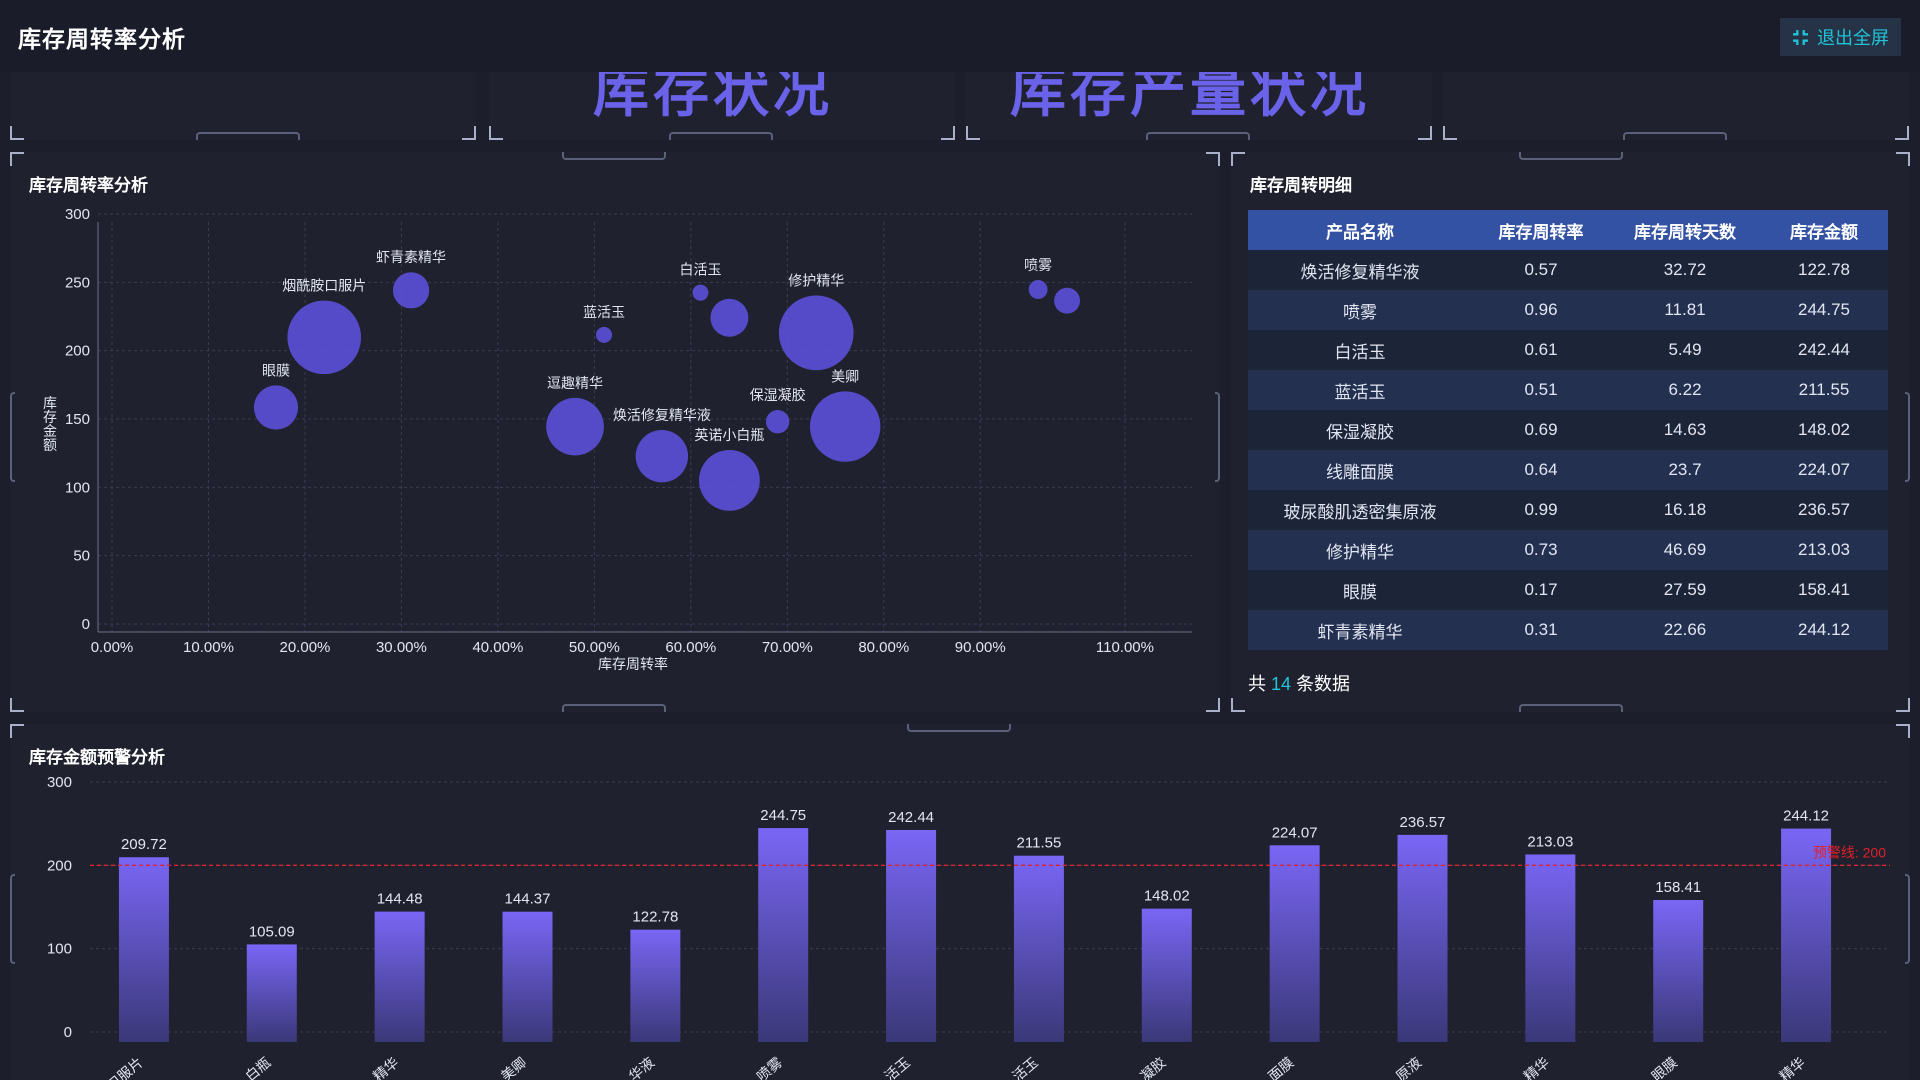 The image size is (1920, 1080). I want to click on table-row: 喷雾 0.96 11.81 244.75, so click(1568, 310).